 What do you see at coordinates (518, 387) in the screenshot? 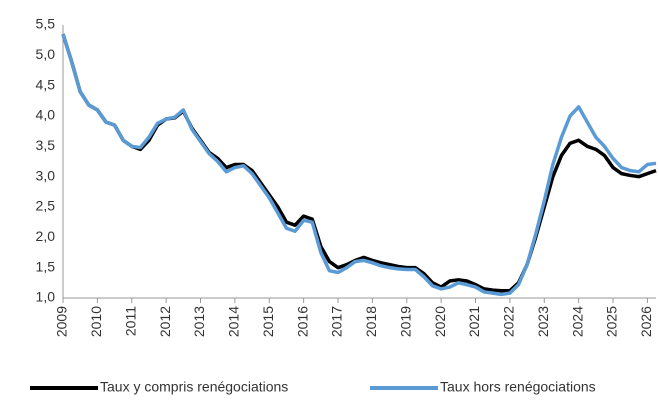
I see `legend-label: Taux hors renégociations` at bounding box center [518, 387].